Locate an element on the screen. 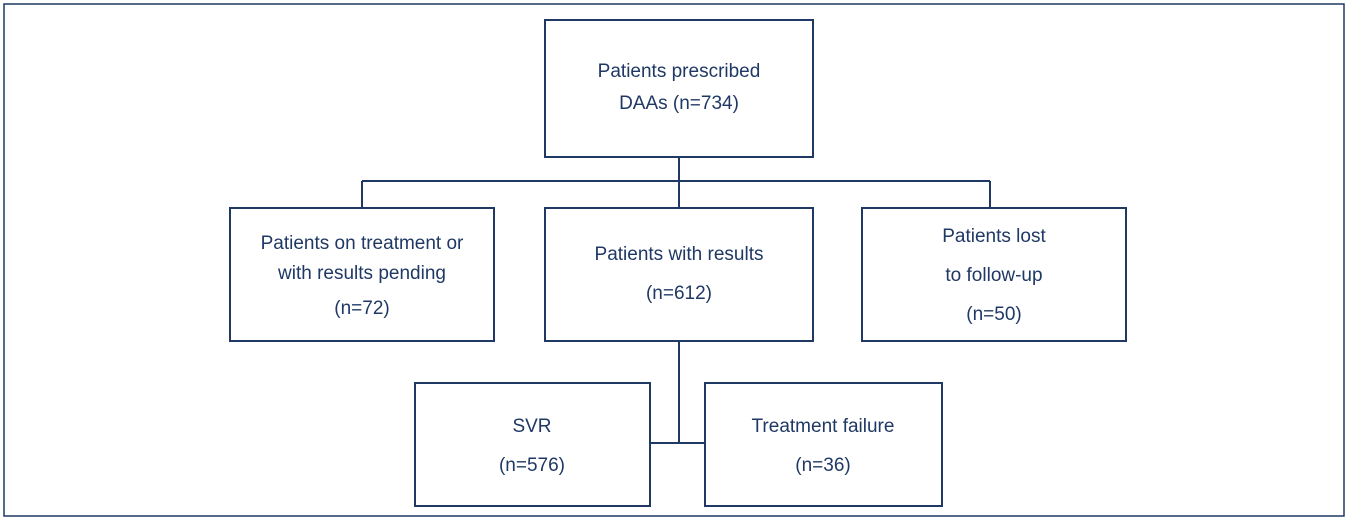 The height and width of the screenshot is (520, 1349). node-text: DAAs (n=734) is located at coordinates (679, 103).